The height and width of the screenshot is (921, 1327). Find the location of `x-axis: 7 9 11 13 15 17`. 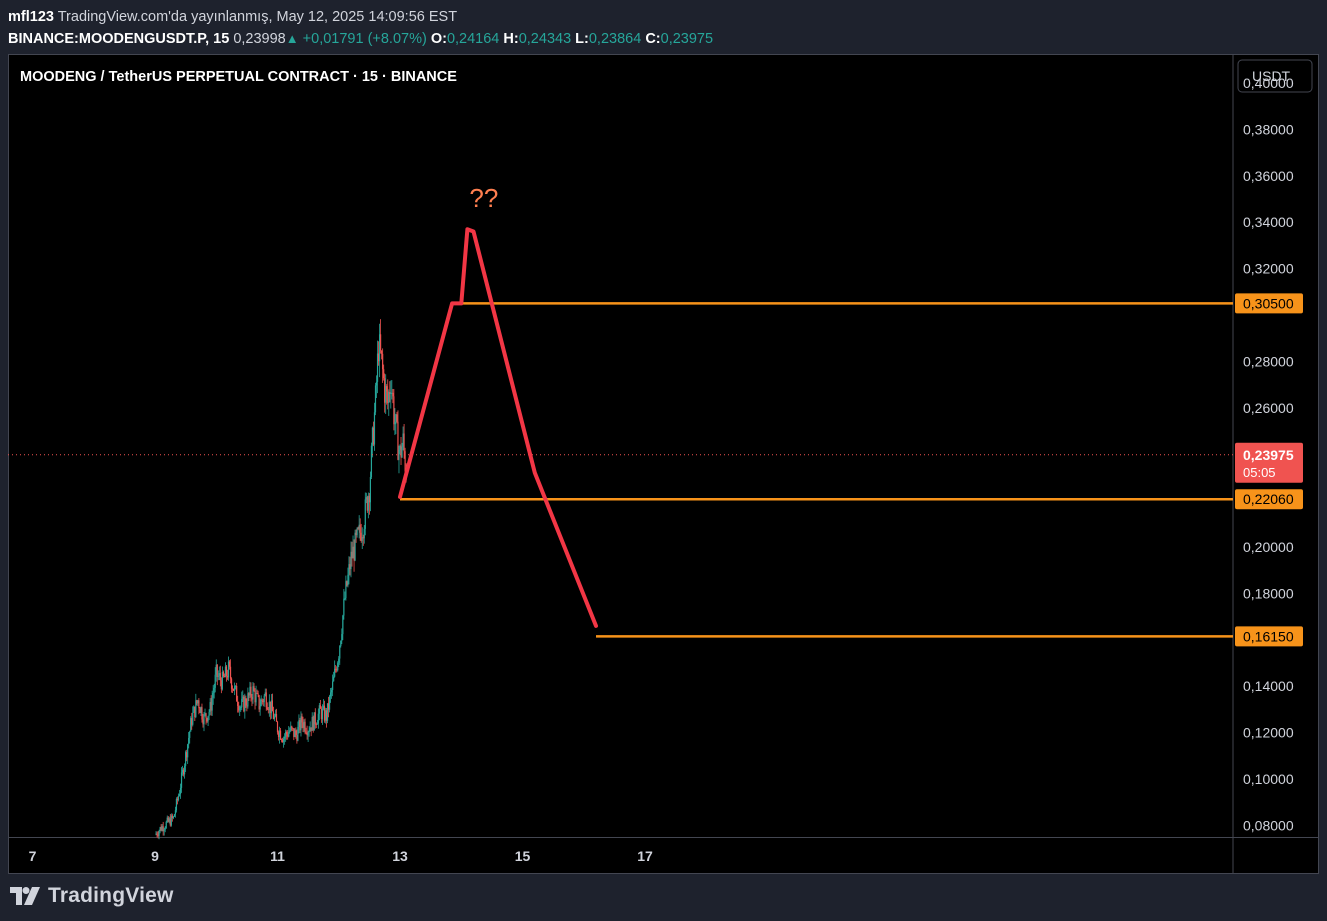

x-axis: 7 9 11 13 15 17 is located at coordinates (341, 856).